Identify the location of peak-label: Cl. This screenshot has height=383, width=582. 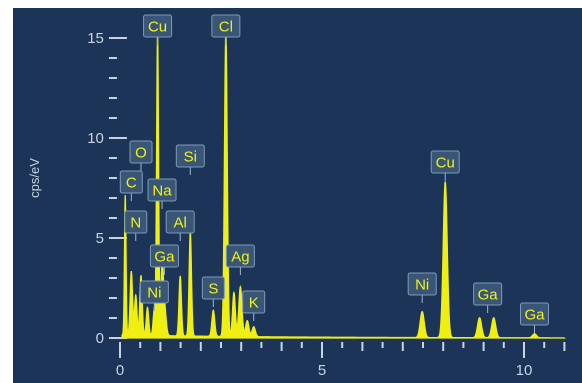
(226, 29).